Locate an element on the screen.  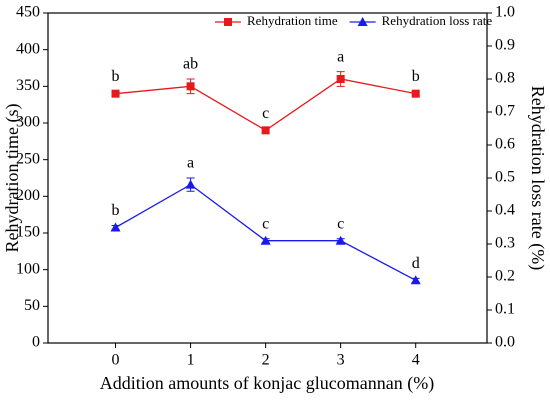
y-tick-label: 150 is located at coordinates (28, 232).